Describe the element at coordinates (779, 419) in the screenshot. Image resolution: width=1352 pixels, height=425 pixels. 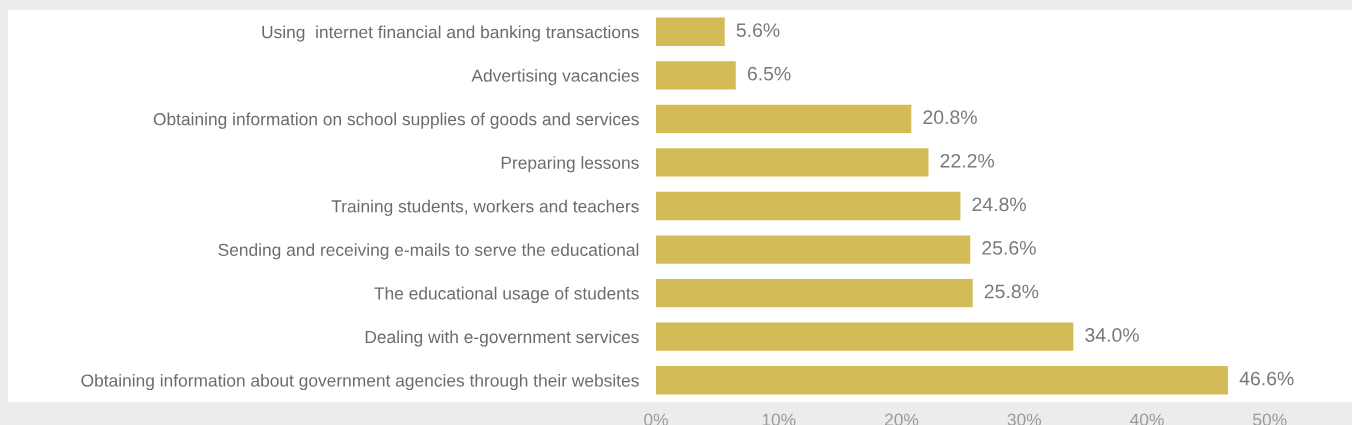
I see `x-tick-label: 10%` at that location.